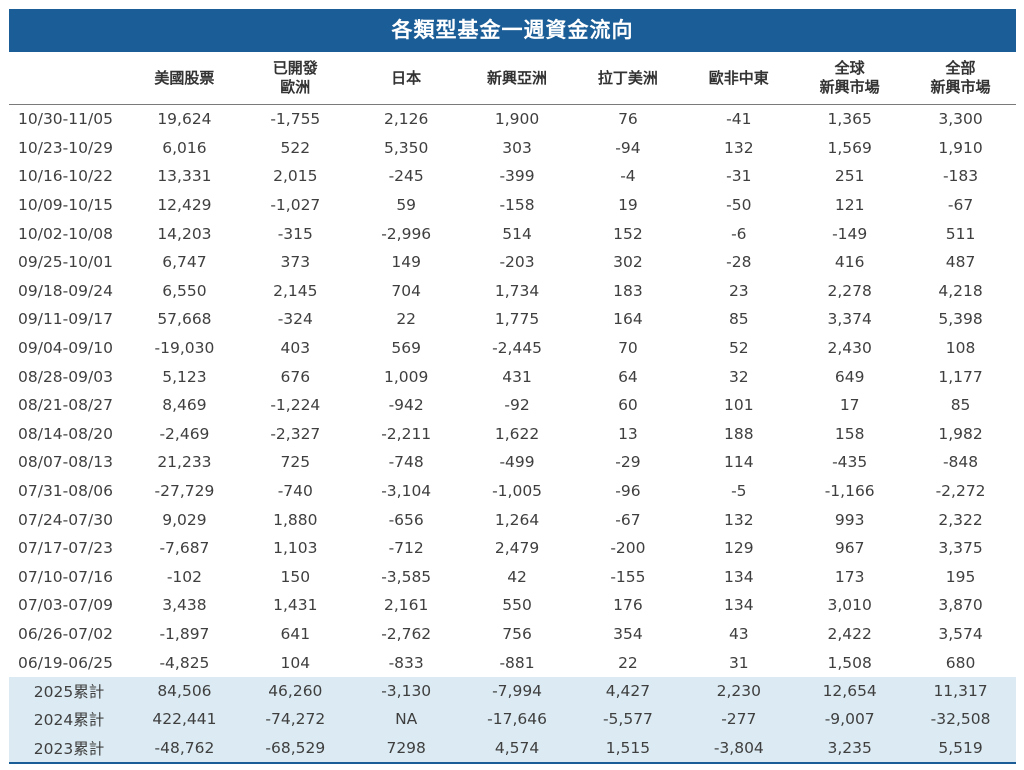 The width and height of the screenshot is (1024, 770). What do you see at coordinates (406, 719) in the screenshot?
I see `value-cell-japan: NA` at bounding box center [406, 719].